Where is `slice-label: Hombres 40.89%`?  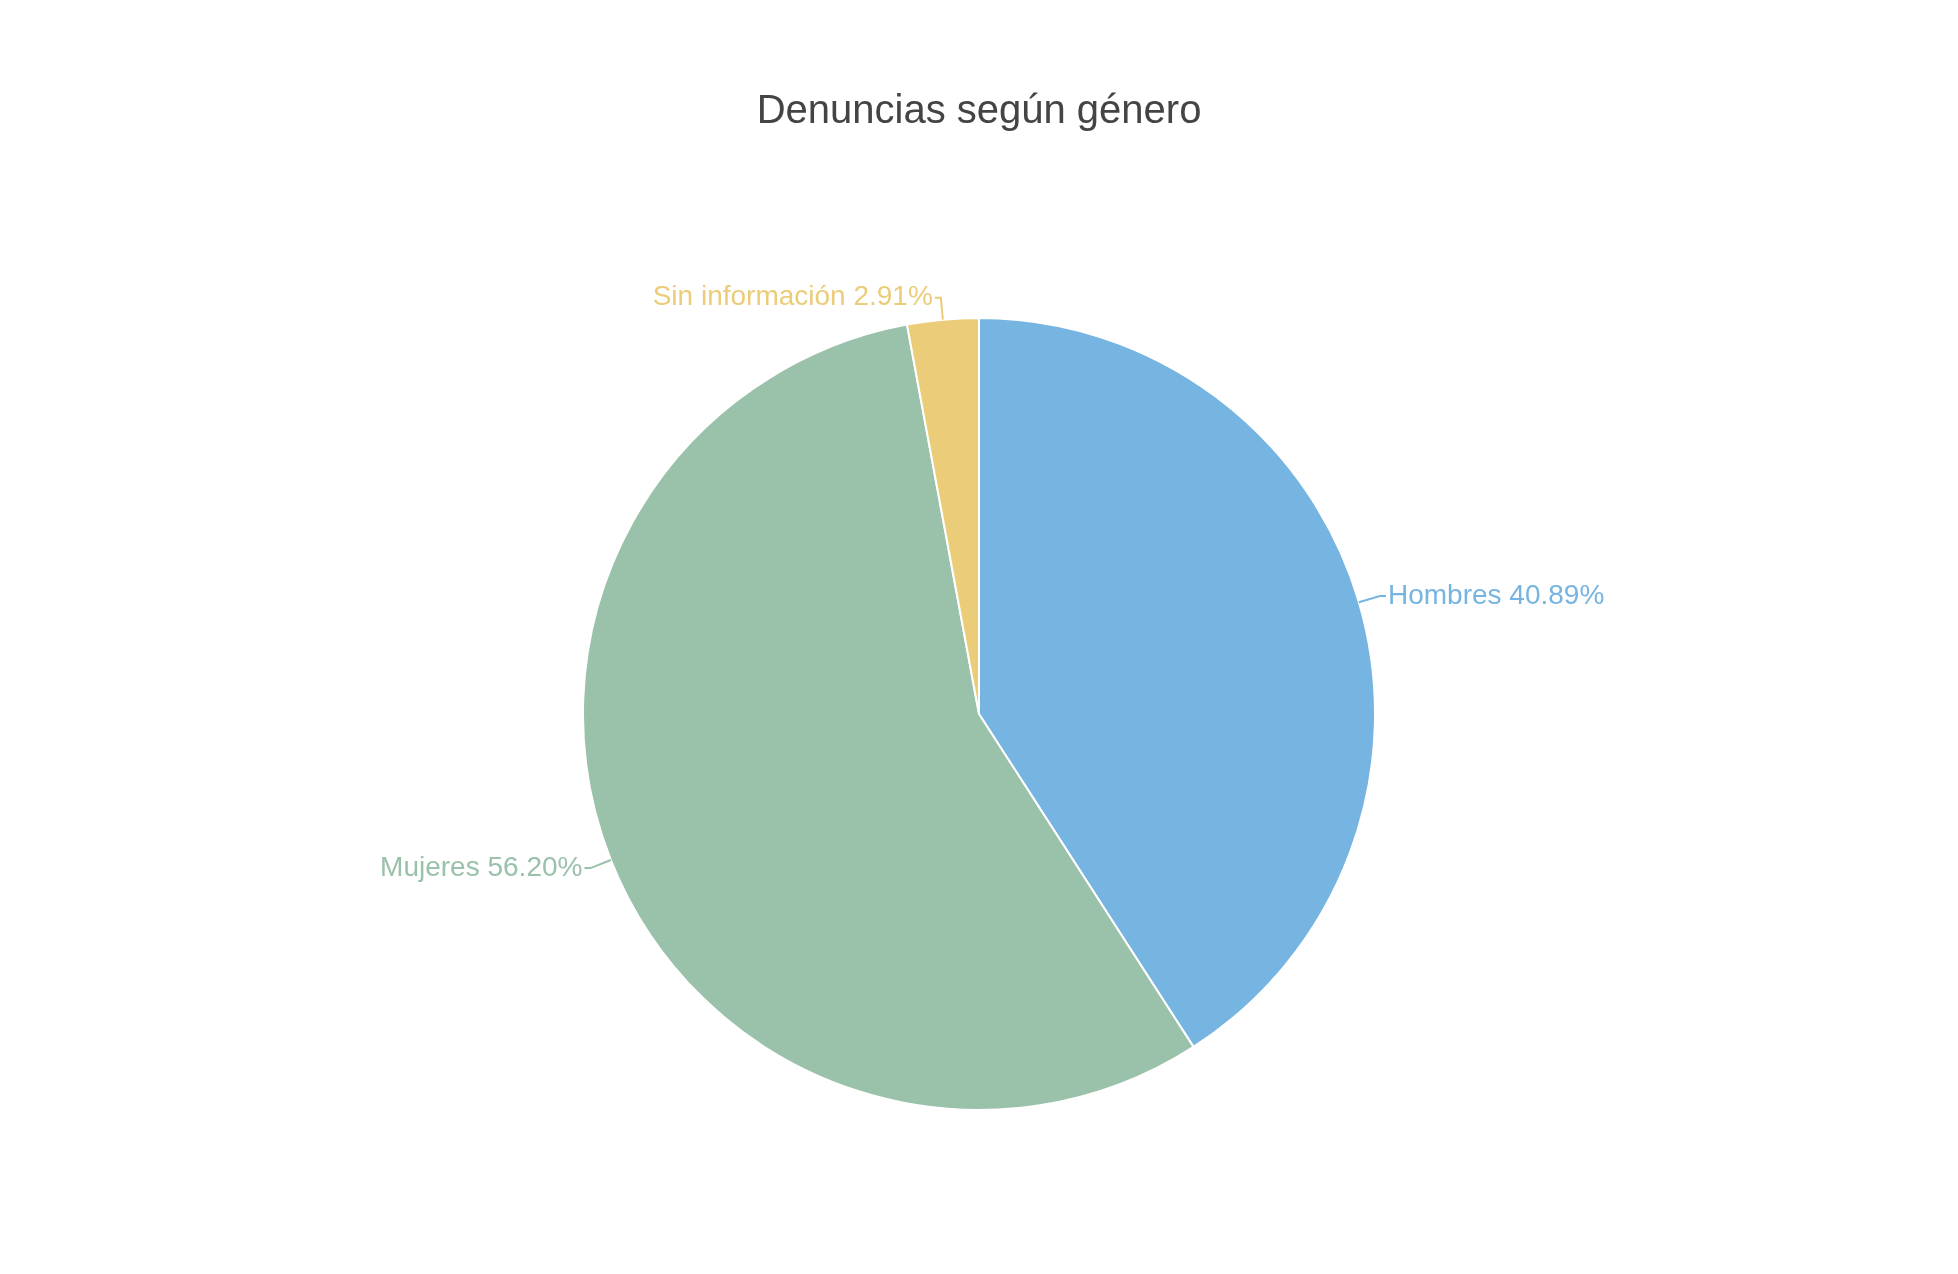 slice-label: Hombres 40.89% is located at coordinates (1496, 594).